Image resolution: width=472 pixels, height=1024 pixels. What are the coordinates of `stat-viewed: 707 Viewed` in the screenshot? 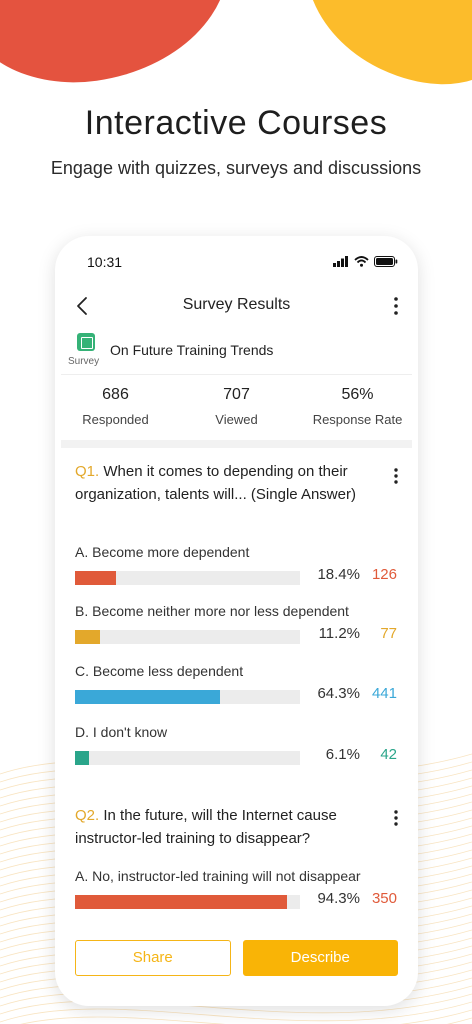 It's located at (236, 411).